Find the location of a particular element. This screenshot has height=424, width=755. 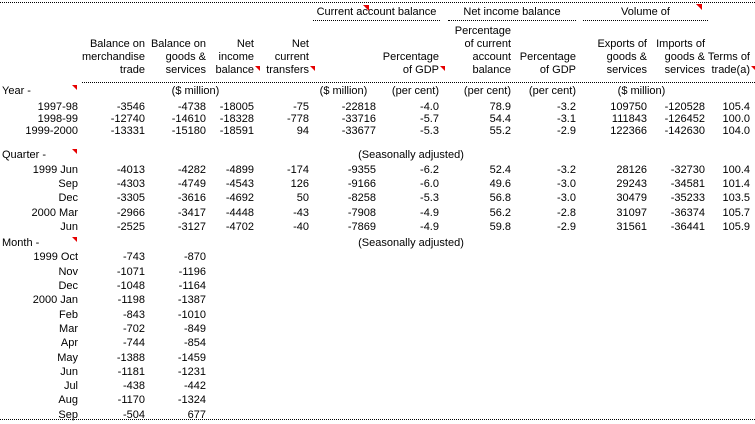

table-cell-net-current-transfers: -40 is located at coordinates (301, 227).